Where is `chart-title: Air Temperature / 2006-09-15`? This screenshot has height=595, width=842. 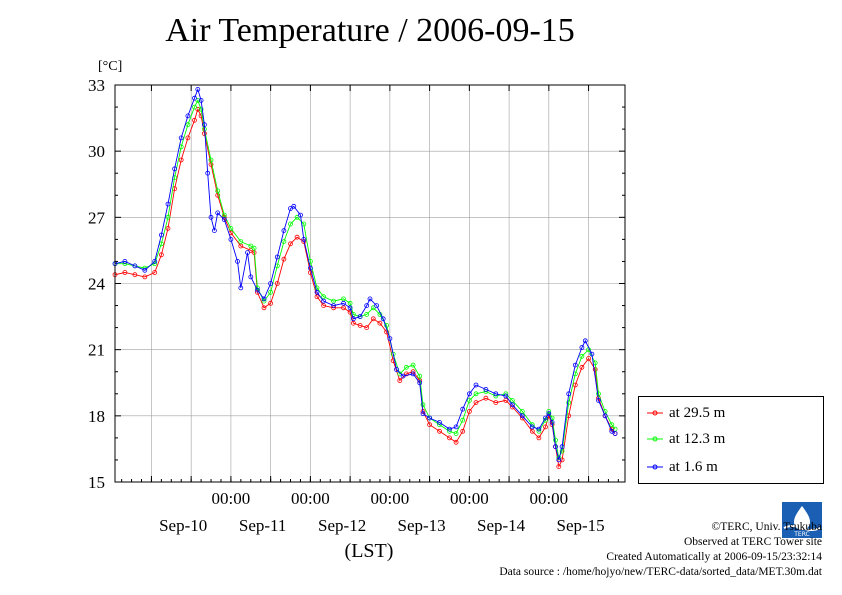
chart-title: Air Temperature / 2006-09-15 is located at coordinates (370, 30).